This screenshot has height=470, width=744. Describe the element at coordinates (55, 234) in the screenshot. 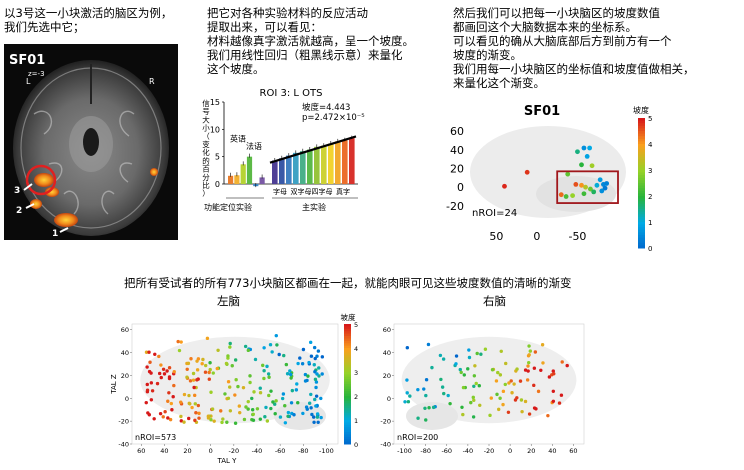

I see `roi-label: 1` at that location.